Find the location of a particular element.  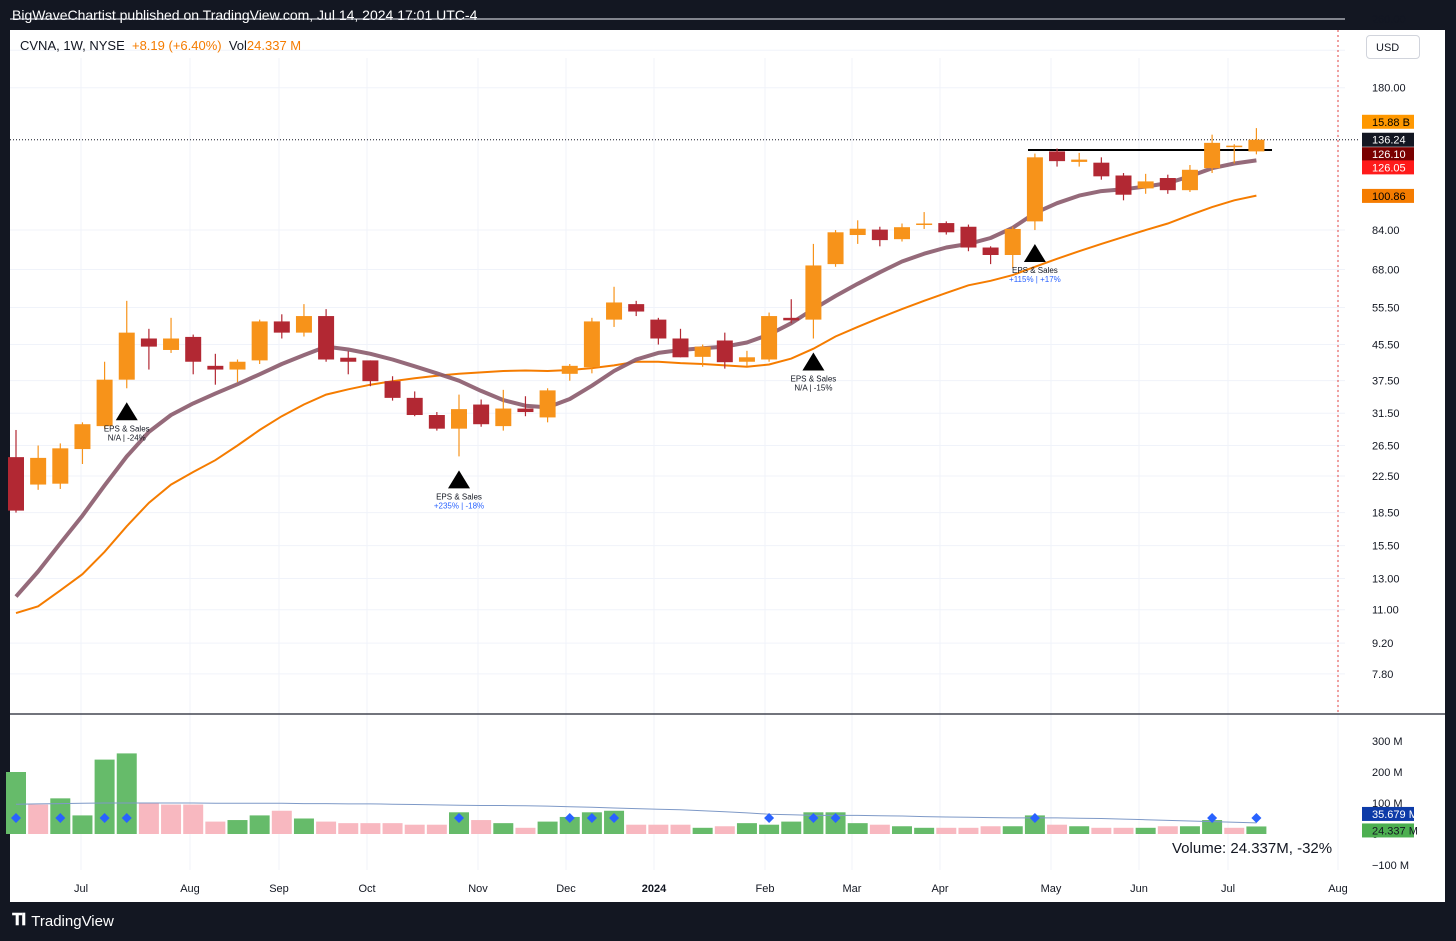

price-tick-label: 9.20 is located at coordinates (1382, 644).